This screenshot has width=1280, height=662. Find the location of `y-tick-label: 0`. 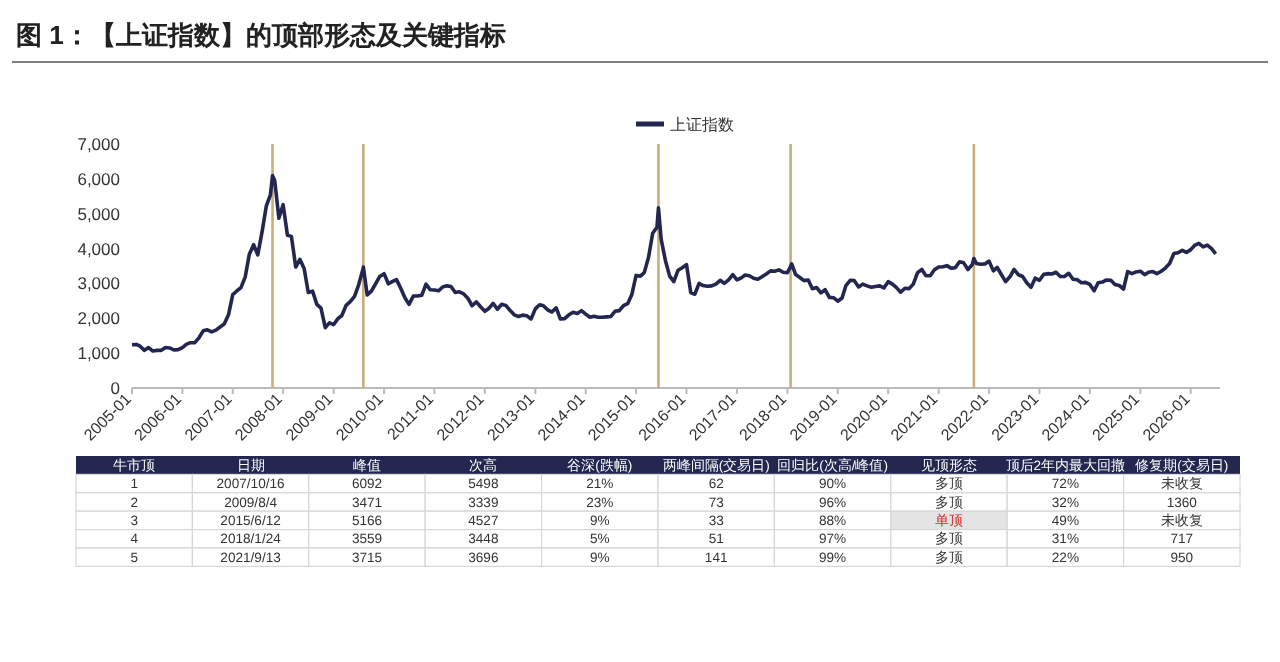

y-tick-label: 0 is located at coordinates (115, 388).